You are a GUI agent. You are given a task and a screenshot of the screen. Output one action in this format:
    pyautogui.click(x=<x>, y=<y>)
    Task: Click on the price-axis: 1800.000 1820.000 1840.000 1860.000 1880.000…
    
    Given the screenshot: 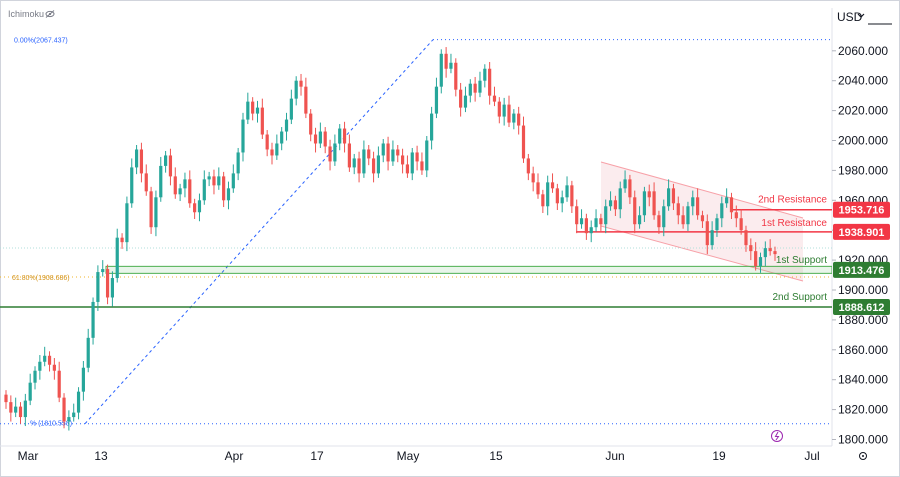 What is the action you would take?
    pyautogui.click(x=860, y=245)
    